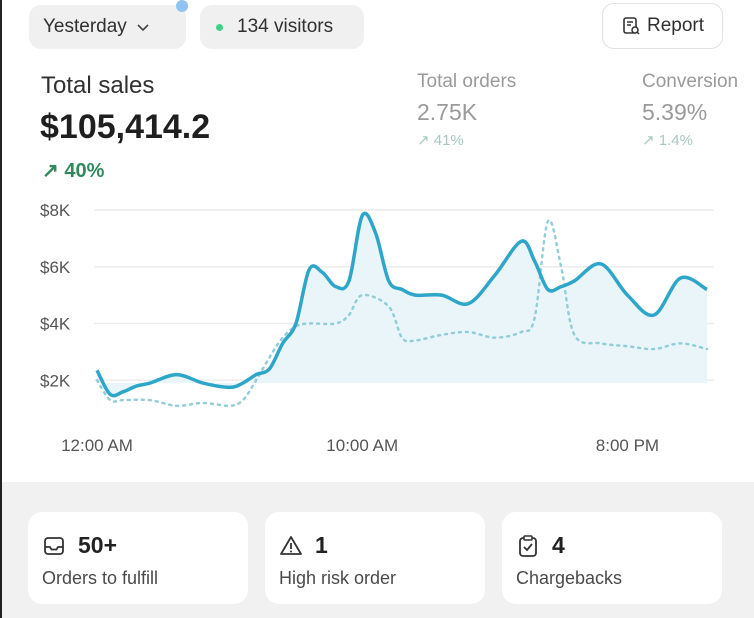  Describe the element at coordinates (55, 380) in the screenshot. I see `y-tick-label: $2K` at that location.